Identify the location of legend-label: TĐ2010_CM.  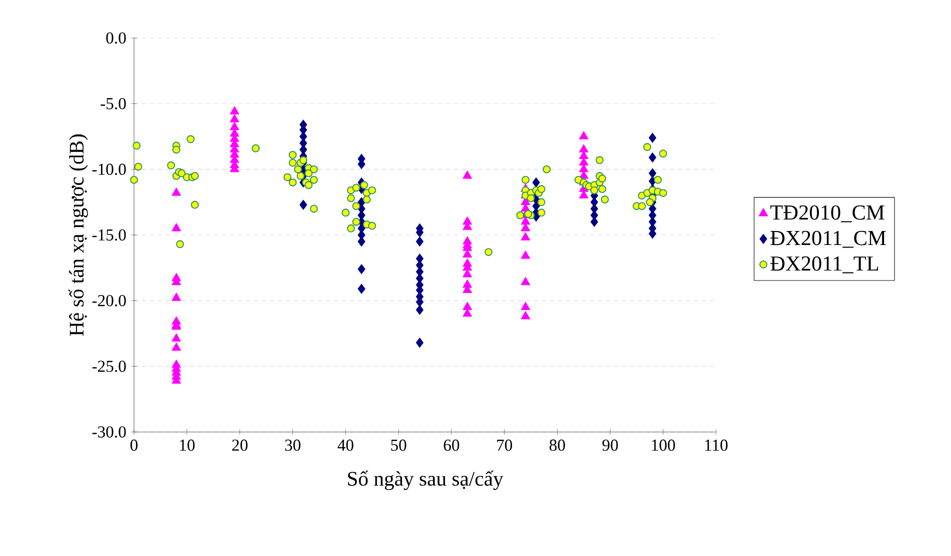
(827, 213).